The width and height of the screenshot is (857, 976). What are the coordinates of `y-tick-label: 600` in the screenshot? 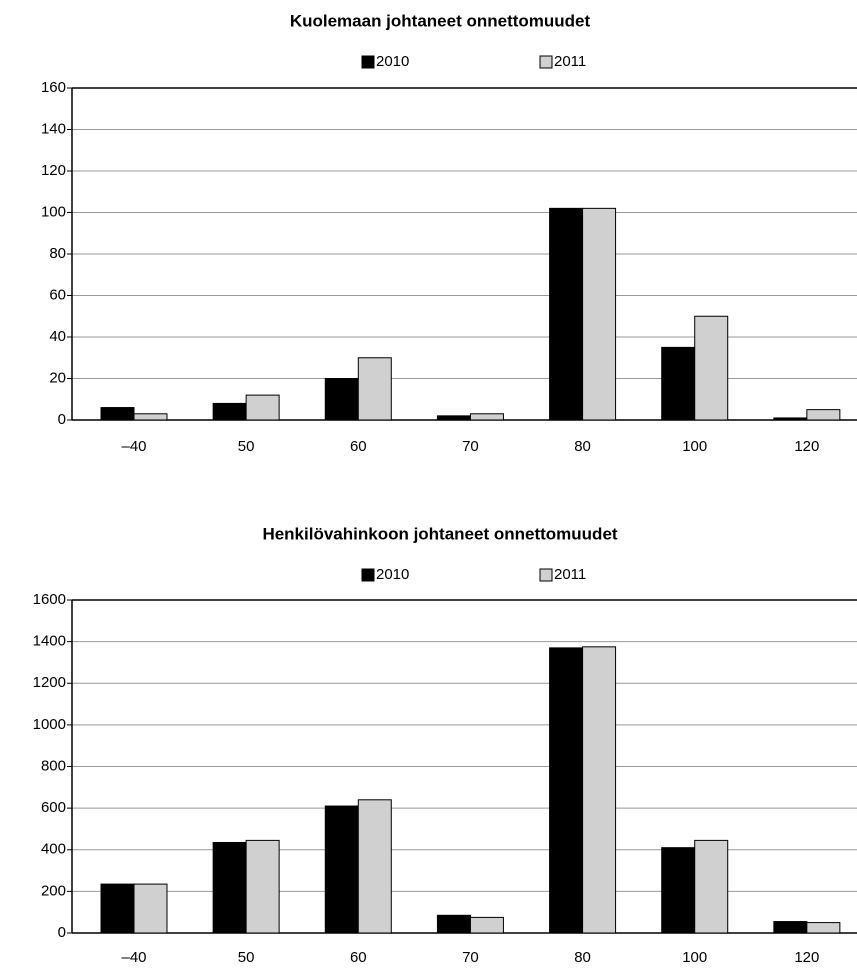 It's located at (53, 807).